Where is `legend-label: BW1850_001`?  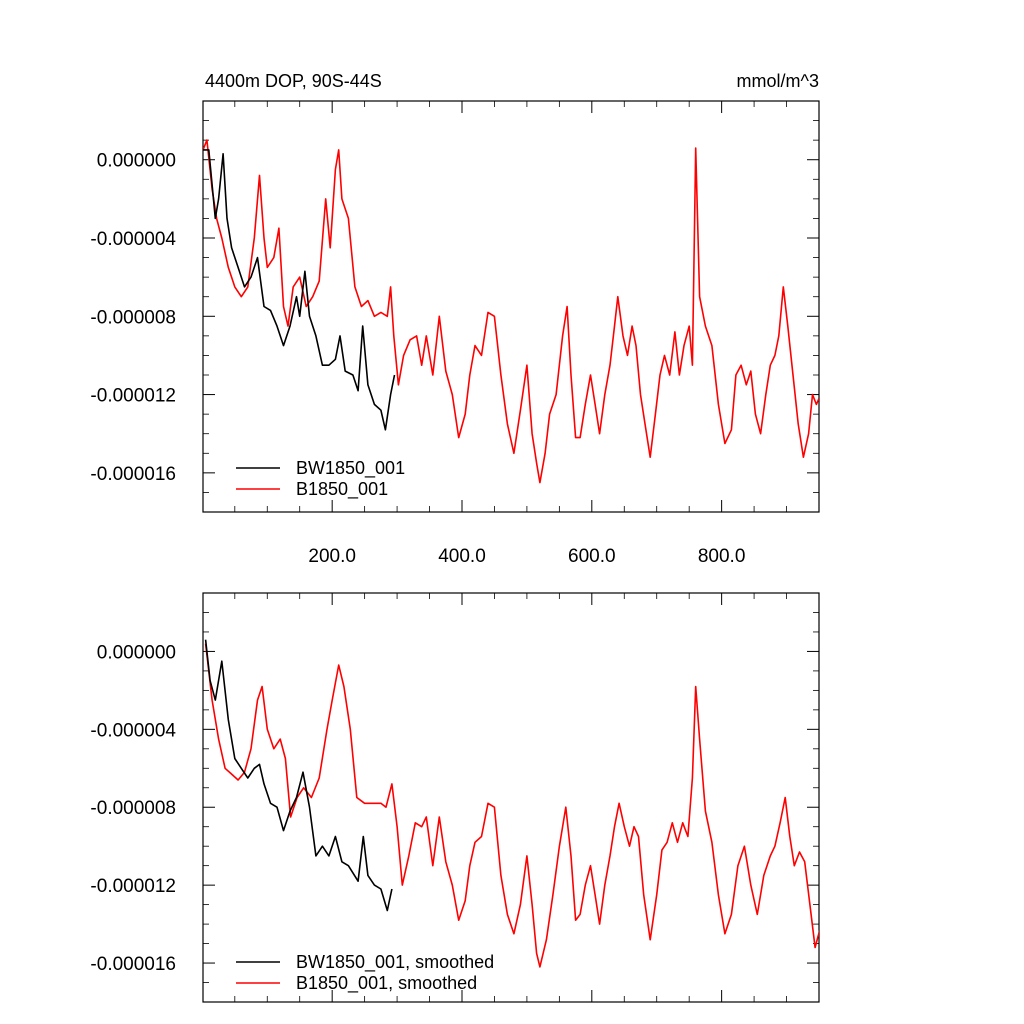
legend-label: BW1850_001 is located at coordinates (350, 468).